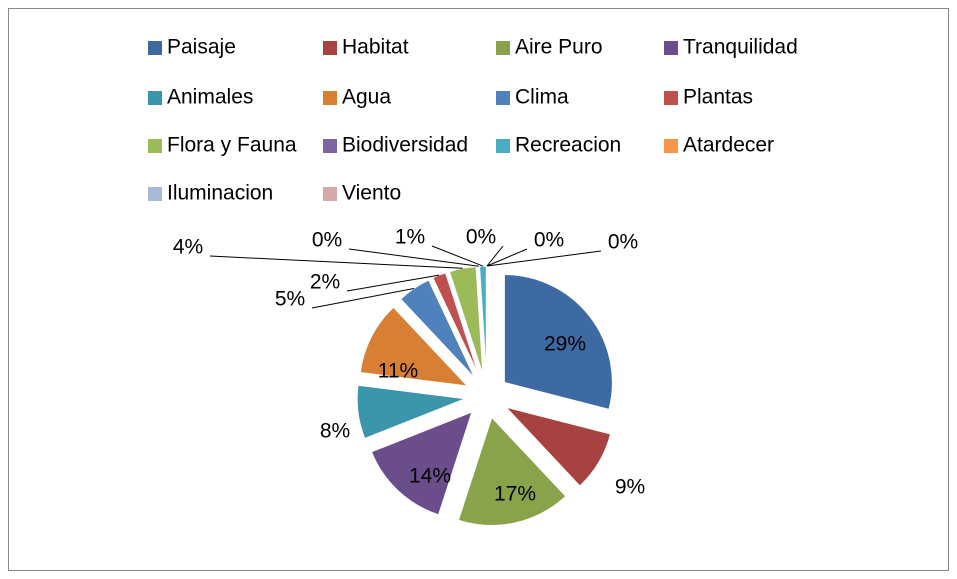 The height and width of the screenshot is (579, 957). Describe the element at coordinates (515, 494) in the screenshot. I see `data-label: 17%` at that location.